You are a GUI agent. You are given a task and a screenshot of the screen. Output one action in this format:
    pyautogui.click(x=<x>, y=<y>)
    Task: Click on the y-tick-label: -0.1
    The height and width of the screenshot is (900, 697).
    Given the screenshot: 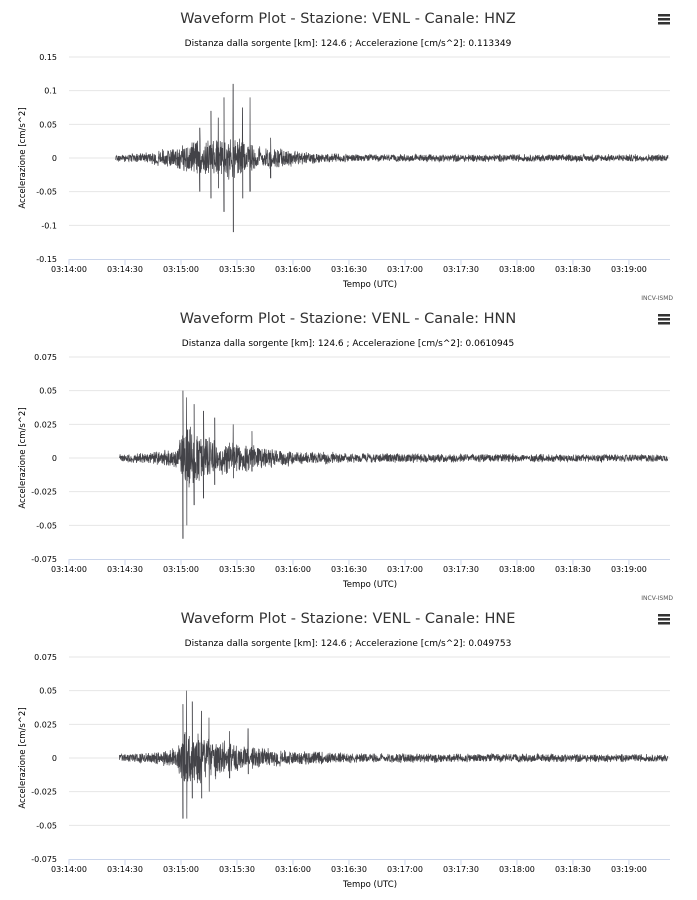 What is the action you would take?
    pyautogui.click(x=49, y=225)
    